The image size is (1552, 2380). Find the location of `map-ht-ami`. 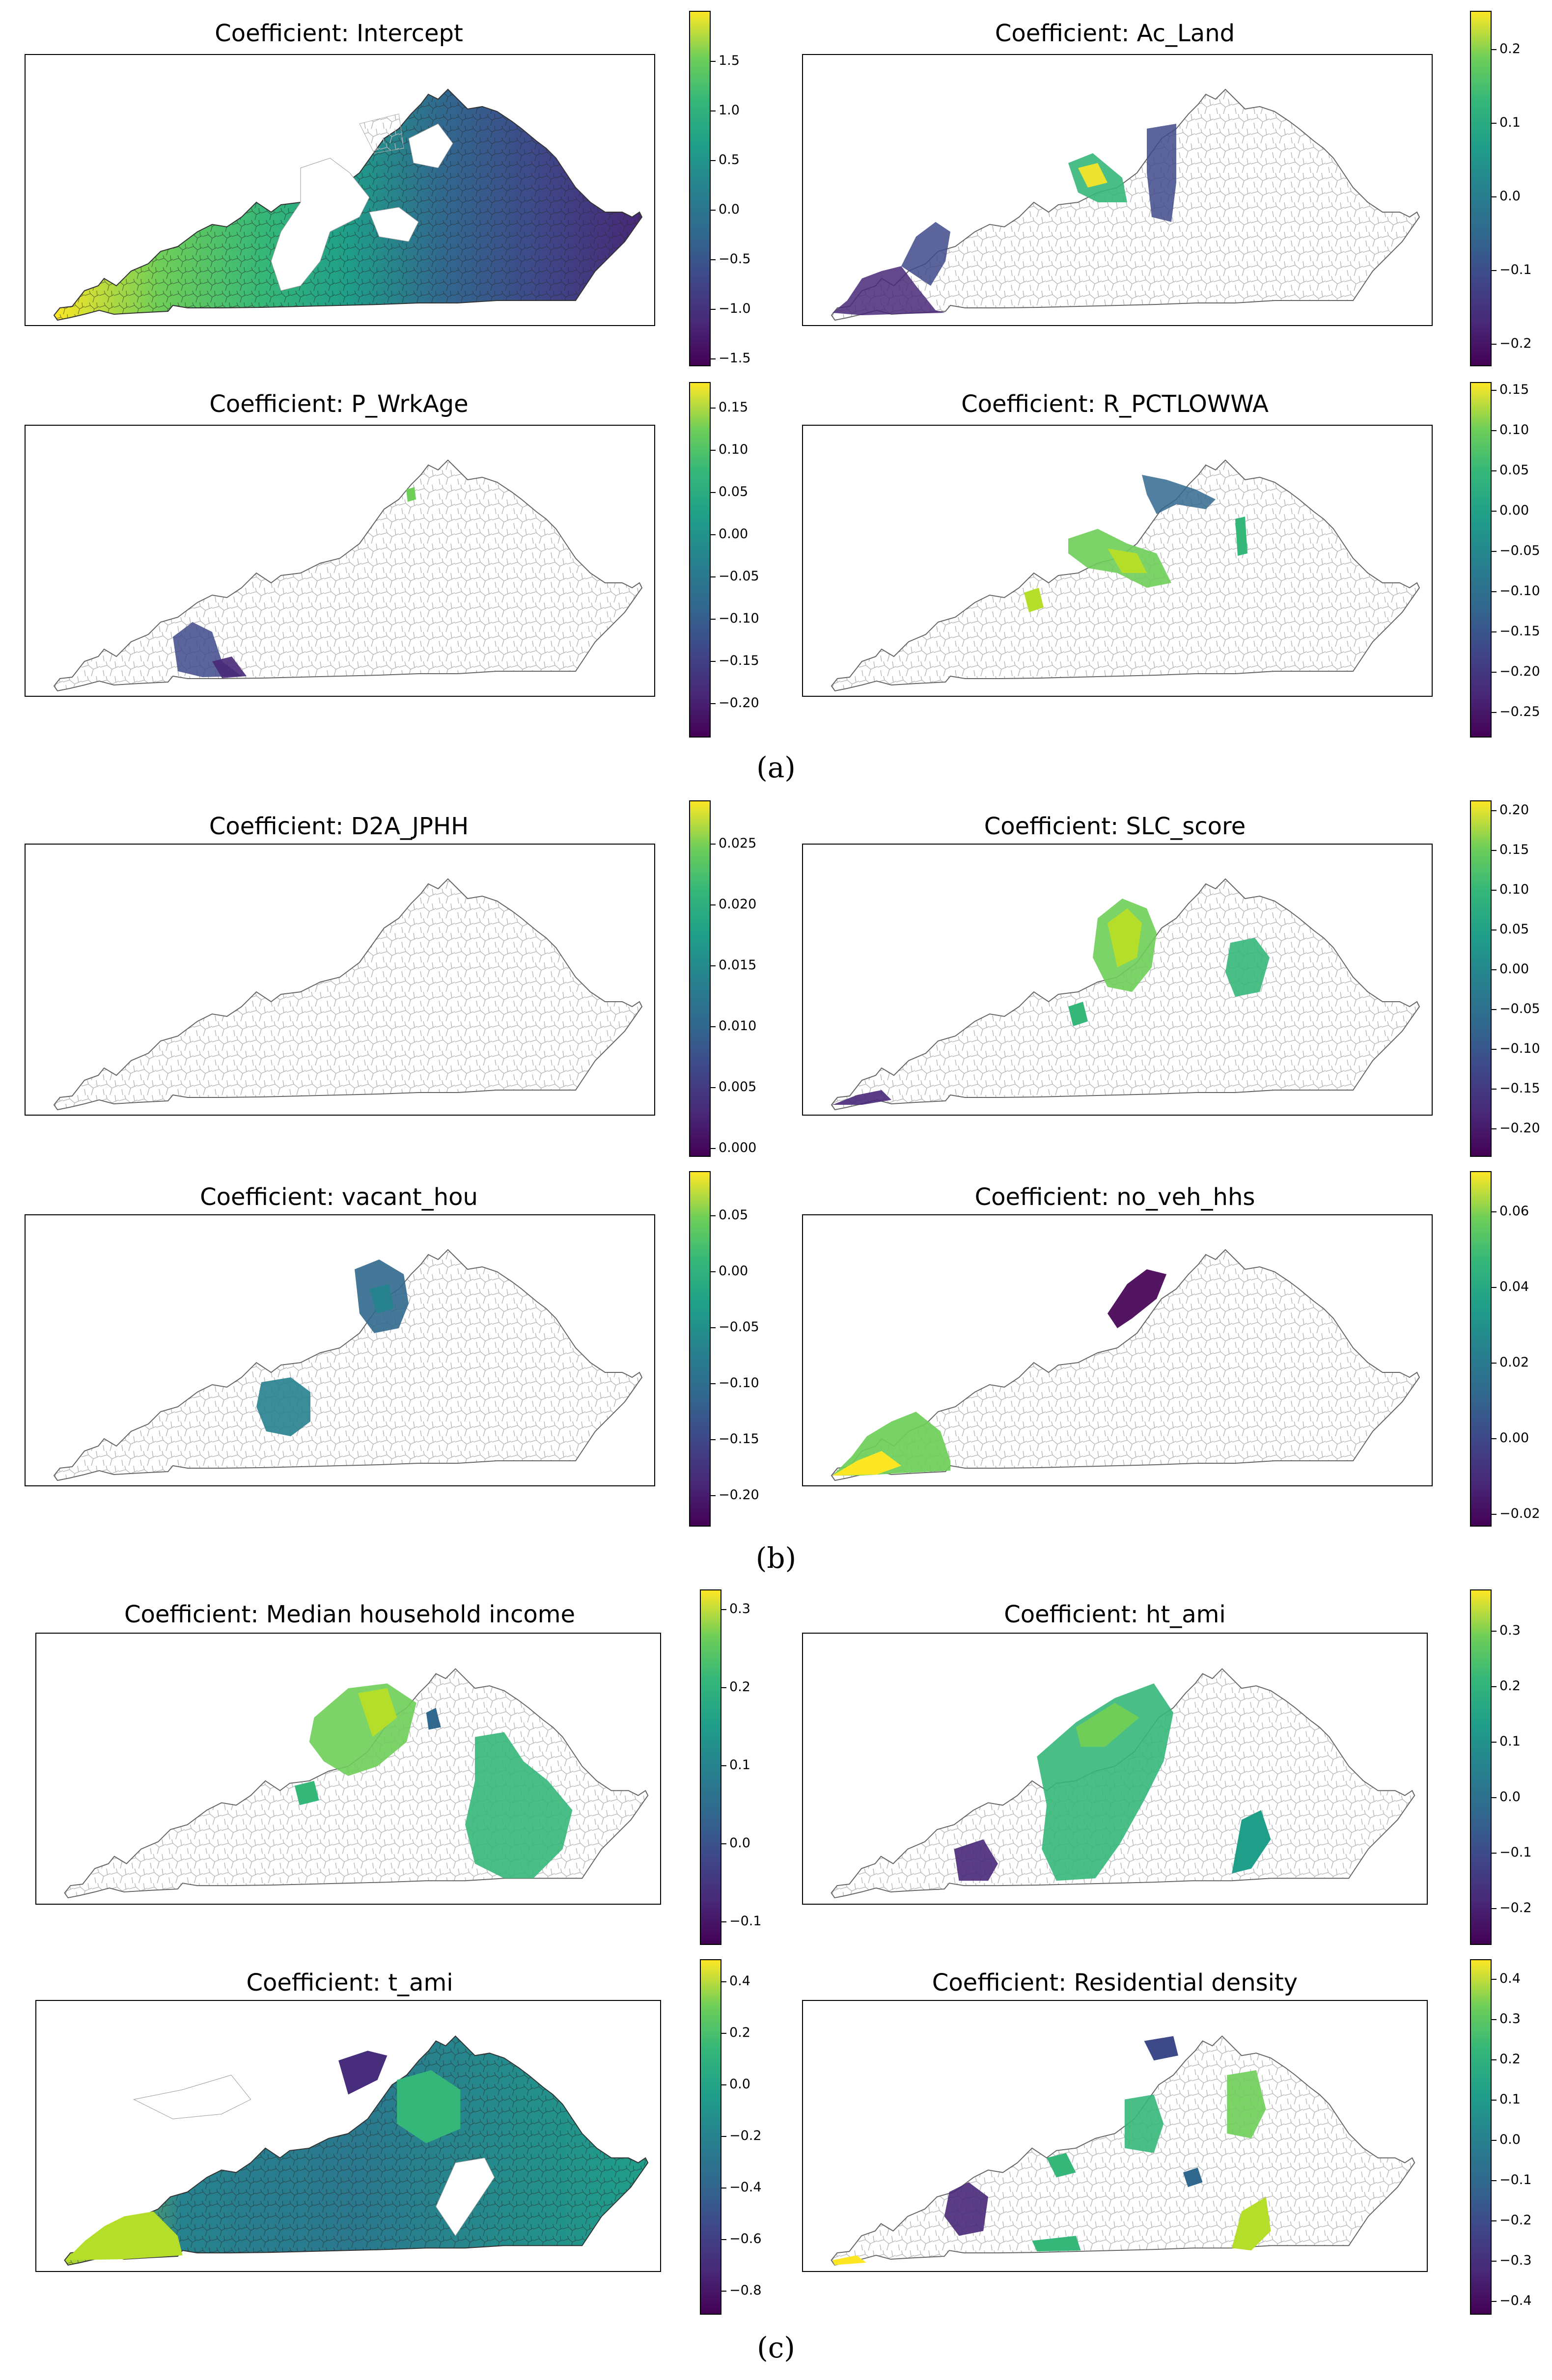

map-ht-ami is located at coordinates (1115, 1769).